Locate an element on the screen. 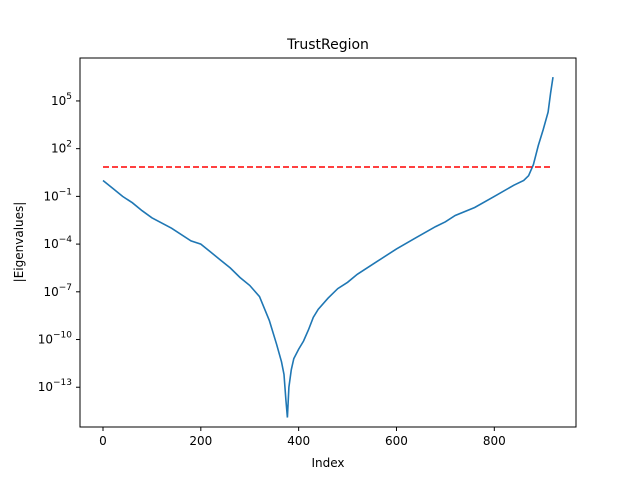 This screenshot has height=480, width=640. x-axis-ticks: 0 200 400 600 800 is located at coordinates (302, 437).